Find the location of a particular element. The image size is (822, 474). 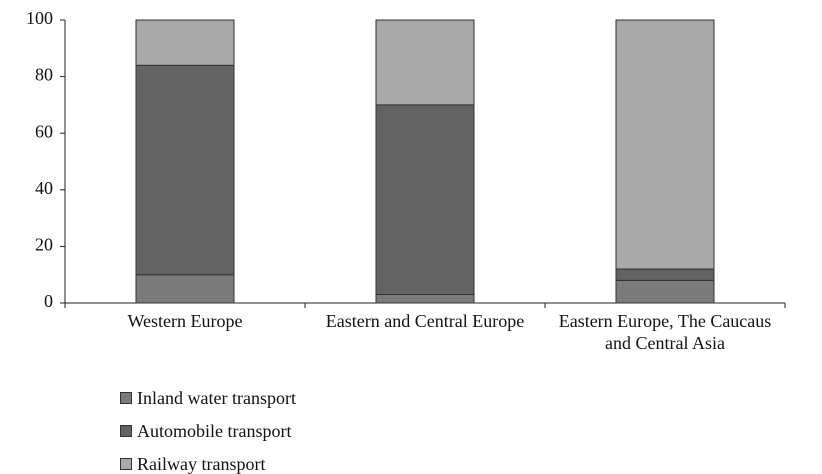

y-tick-label: 60 is located at coordinates (44, 131).